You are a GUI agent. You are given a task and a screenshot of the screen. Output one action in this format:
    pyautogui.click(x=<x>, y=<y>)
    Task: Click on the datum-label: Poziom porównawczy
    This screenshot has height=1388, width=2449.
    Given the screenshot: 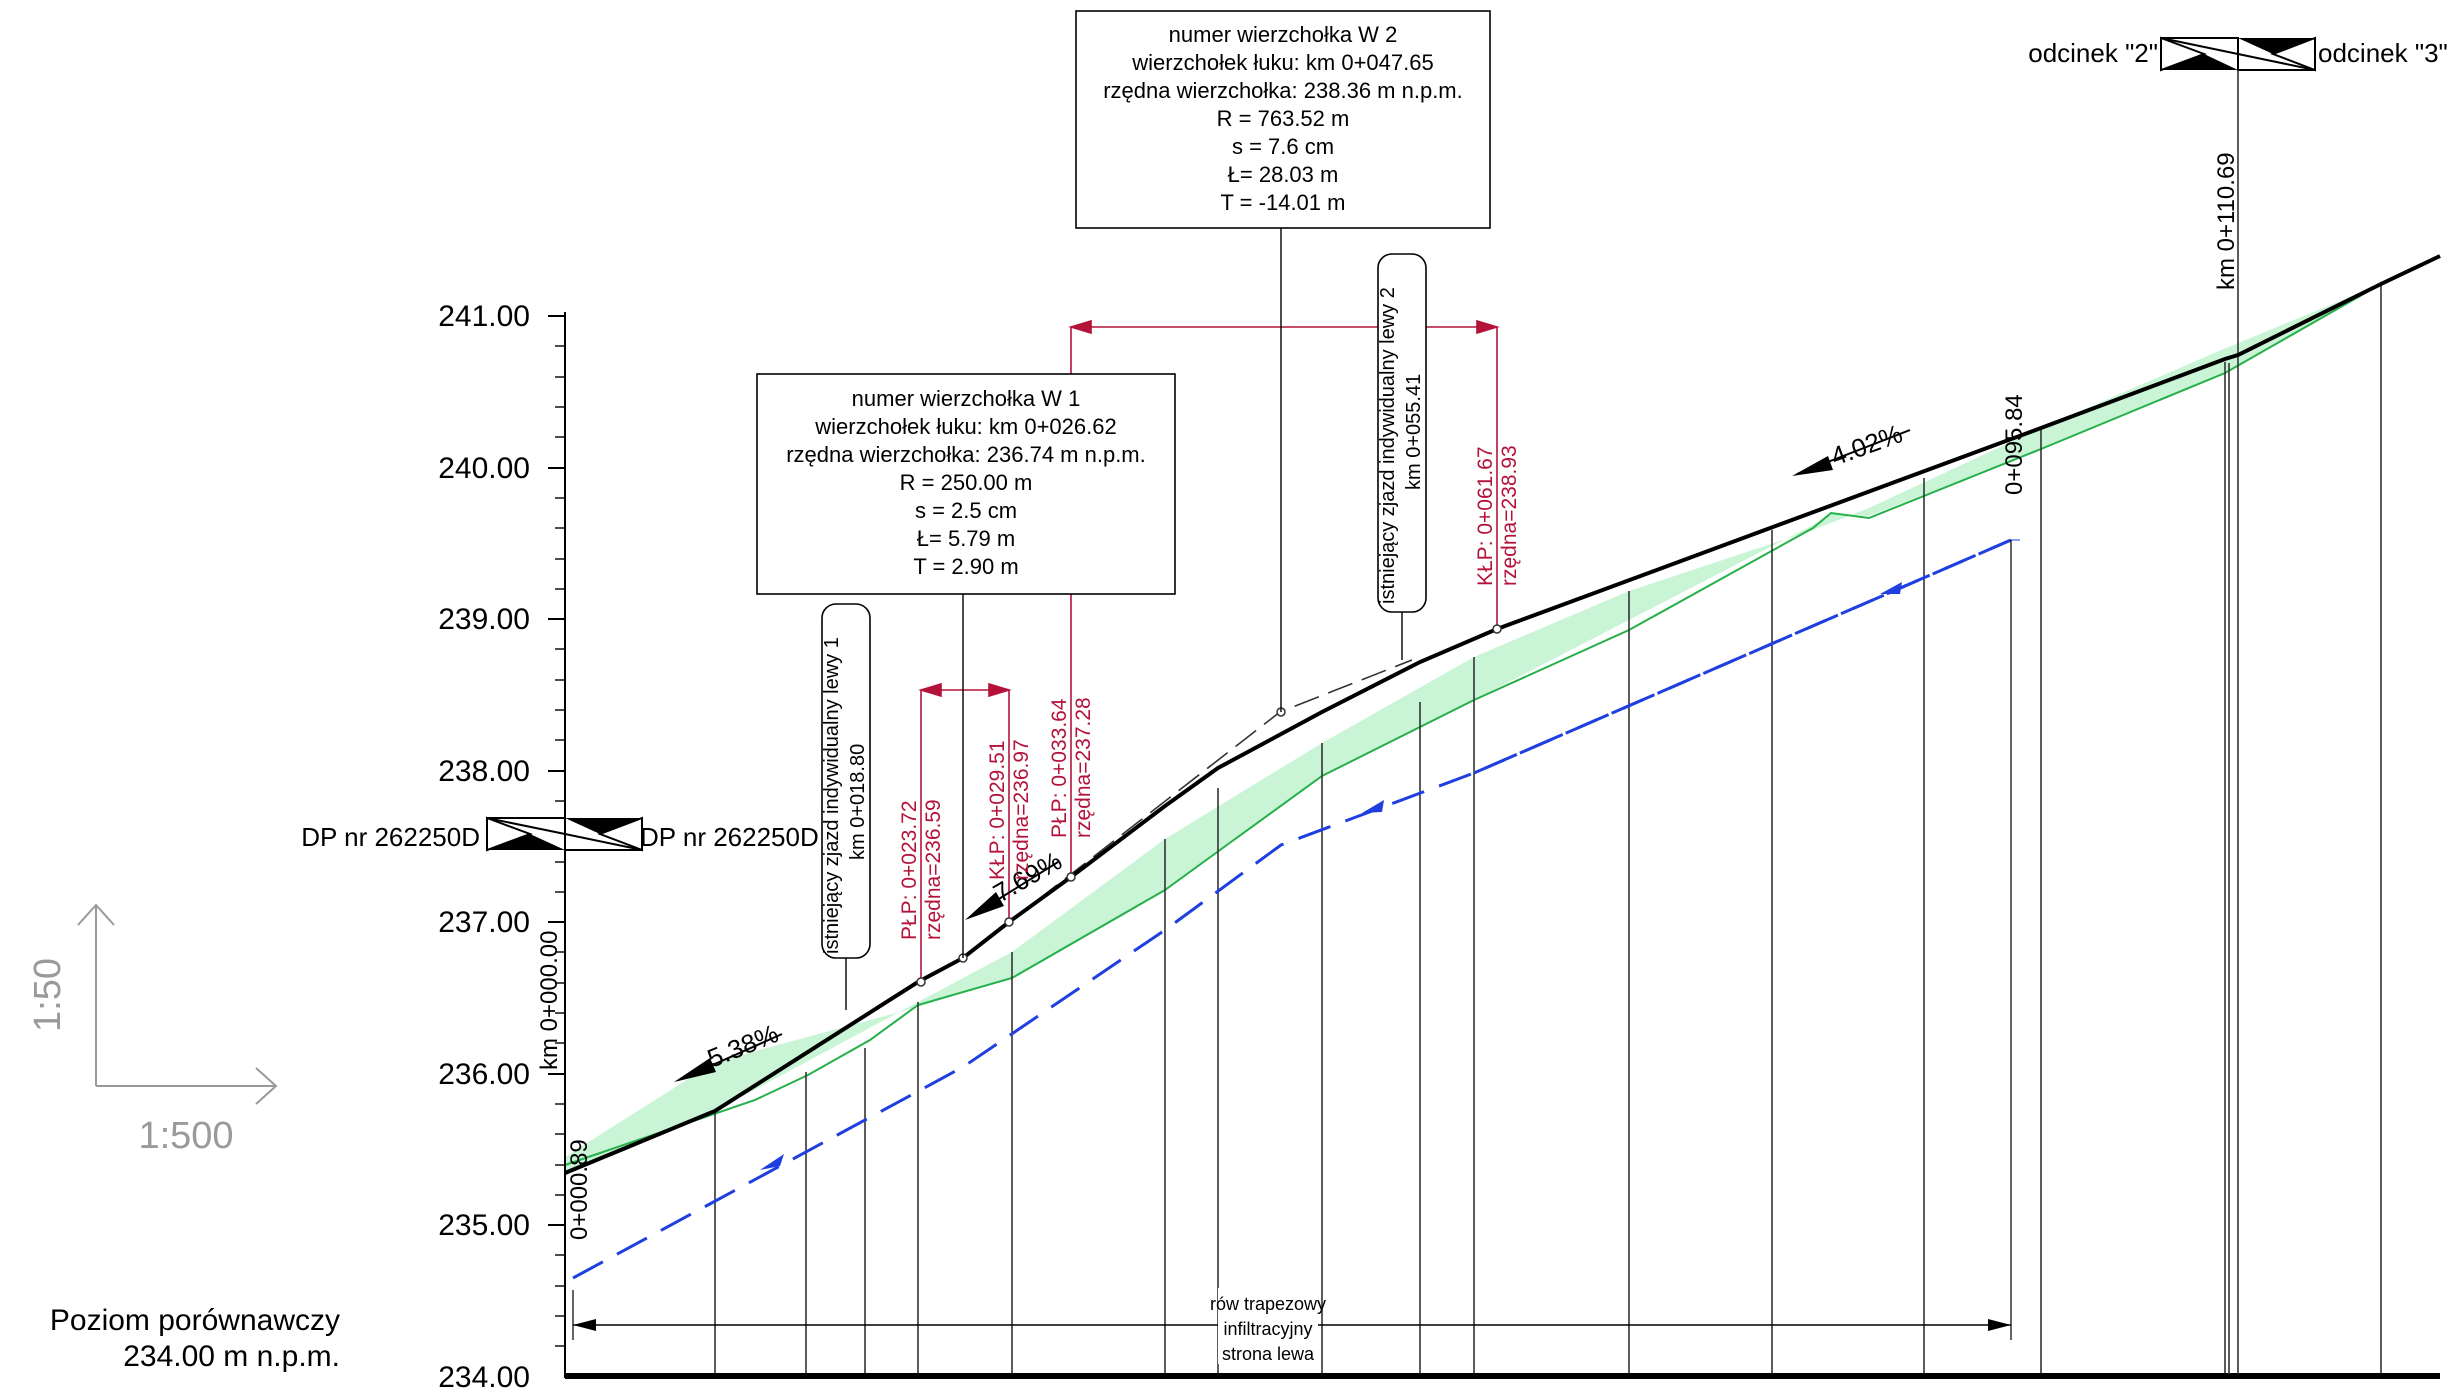 What is the action you would take?
    pyautogui.click(x=195, y=1320)
    